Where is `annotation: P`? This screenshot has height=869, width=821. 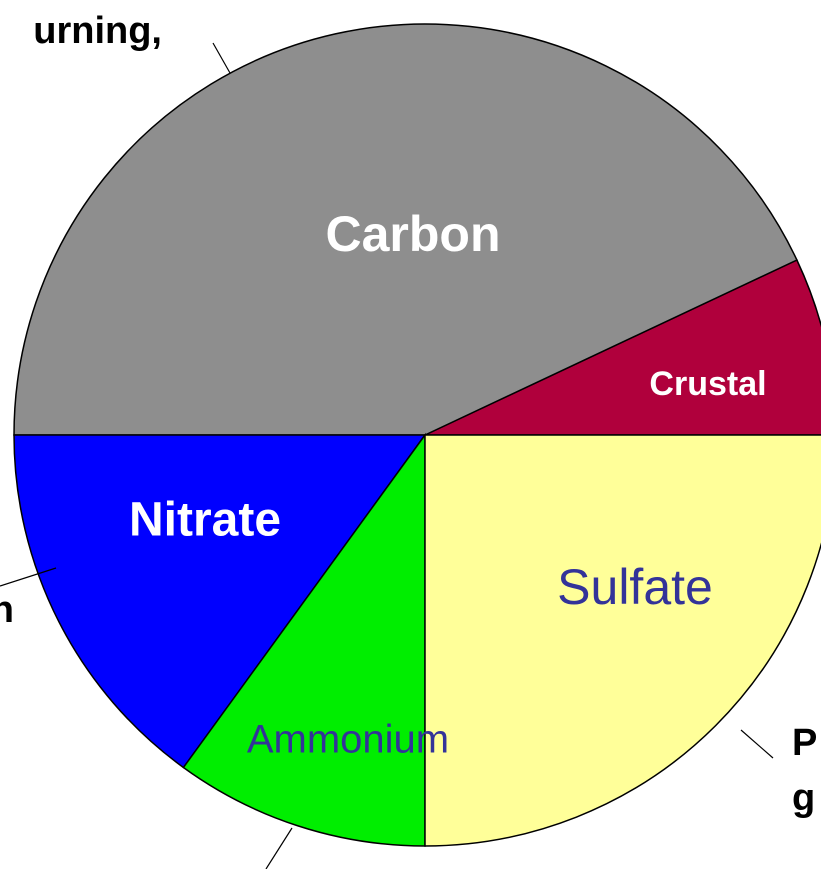
annotation: P is located at coordinates (804, 743).